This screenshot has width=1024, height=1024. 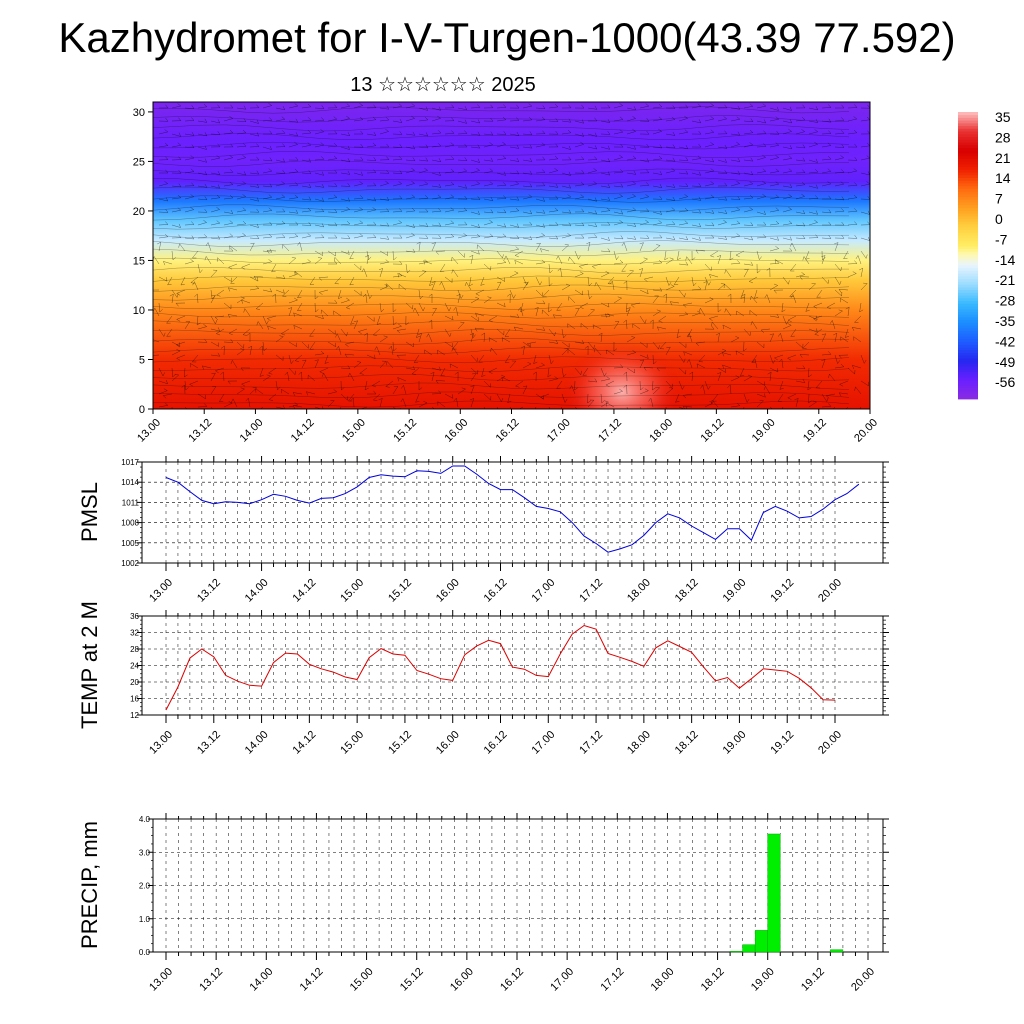 What do you see at coordinates (352, 743) in the screenshot?
I see `x-tick-label: 15.00` at bounding box center [352, 743].